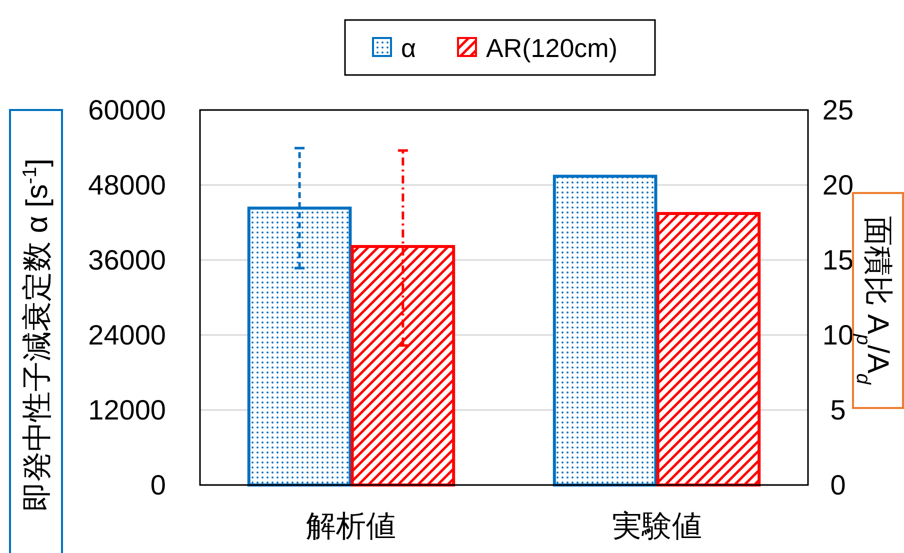 The width and height of the screenshot is (904, 553). What do you see at coordinates (408, 48) in the screenshot?
I see `legend-label: α` at bounding box center [408, 48].